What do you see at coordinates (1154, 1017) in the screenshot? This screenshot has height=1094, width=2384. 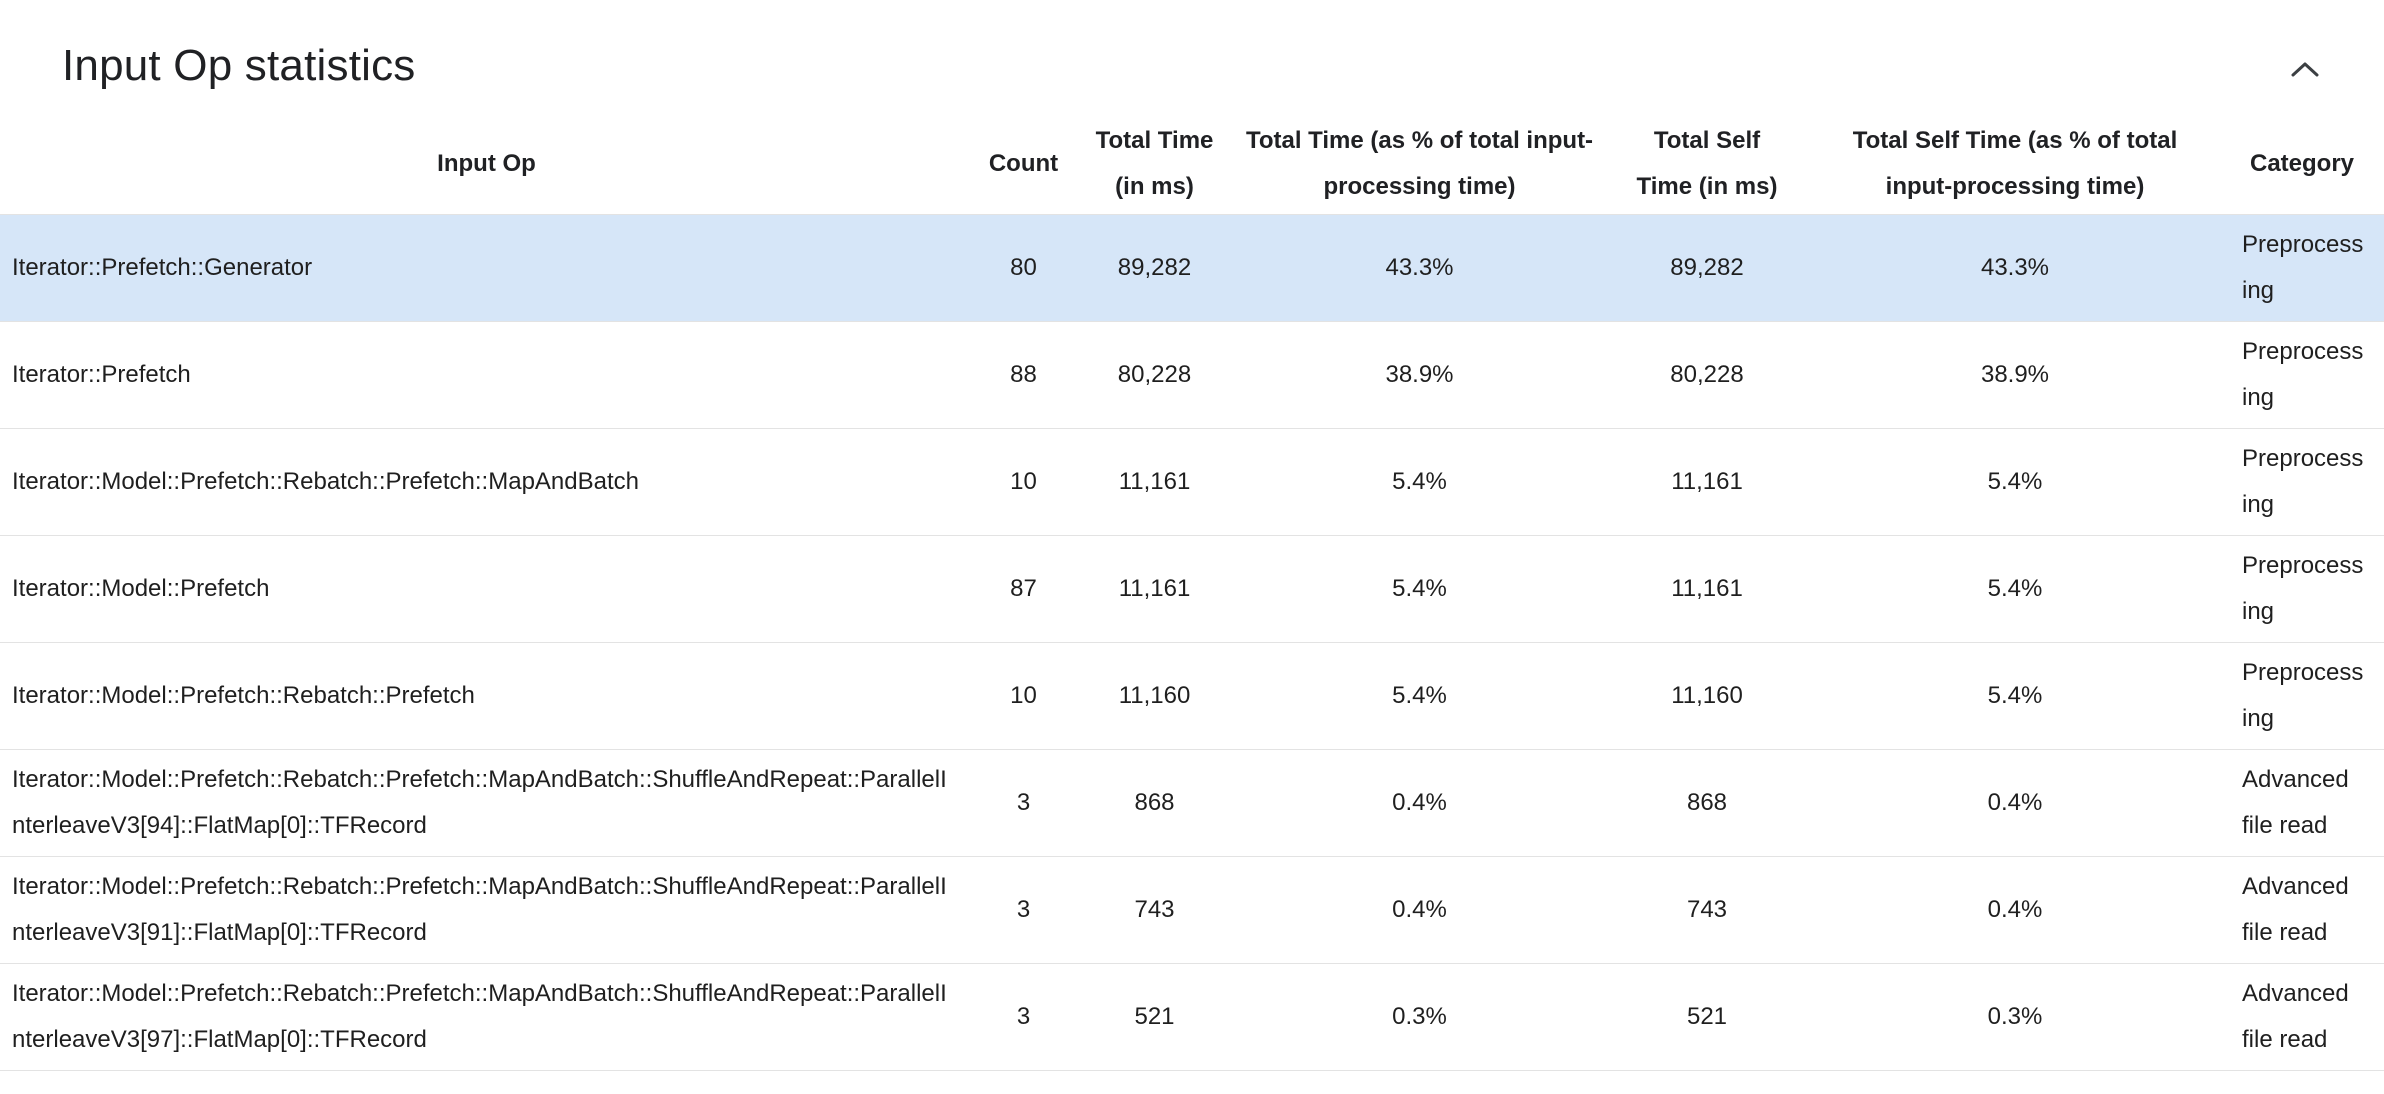 I see `cell-total-time: 521` at bounding box center [1154, 1017].